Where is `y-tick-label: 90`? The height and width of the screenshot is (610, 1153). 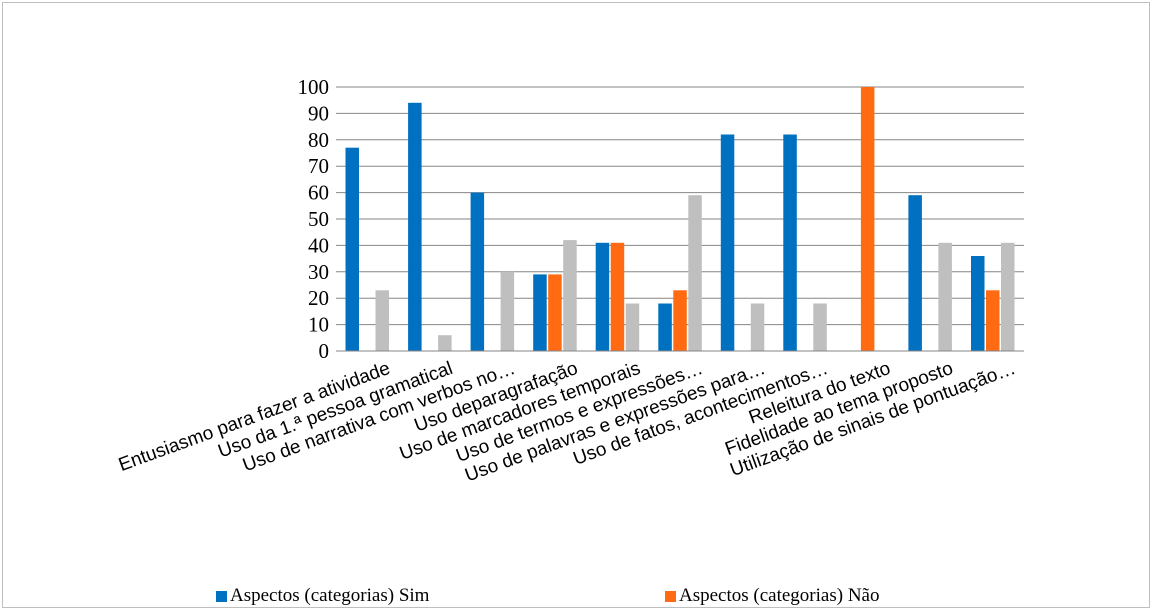
y-tick-label: 90 is located at coordinates (318, 113).